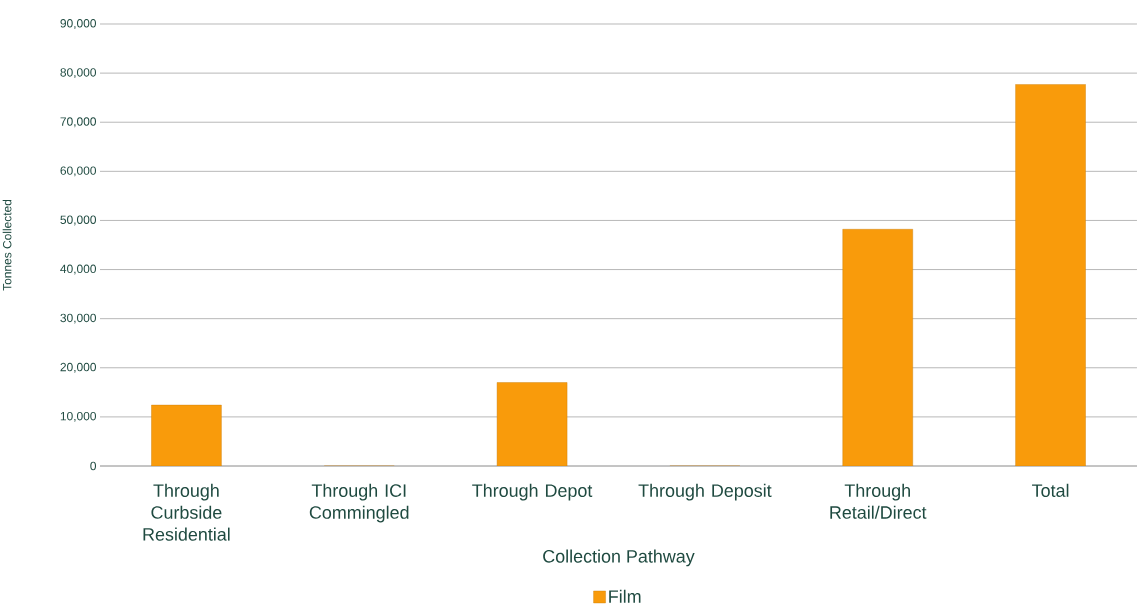 The image size is (1137, 609). Describe the element at coordinates (532, 492) in the screenshot. I see `x-tick-label: Through Depot` at that location.